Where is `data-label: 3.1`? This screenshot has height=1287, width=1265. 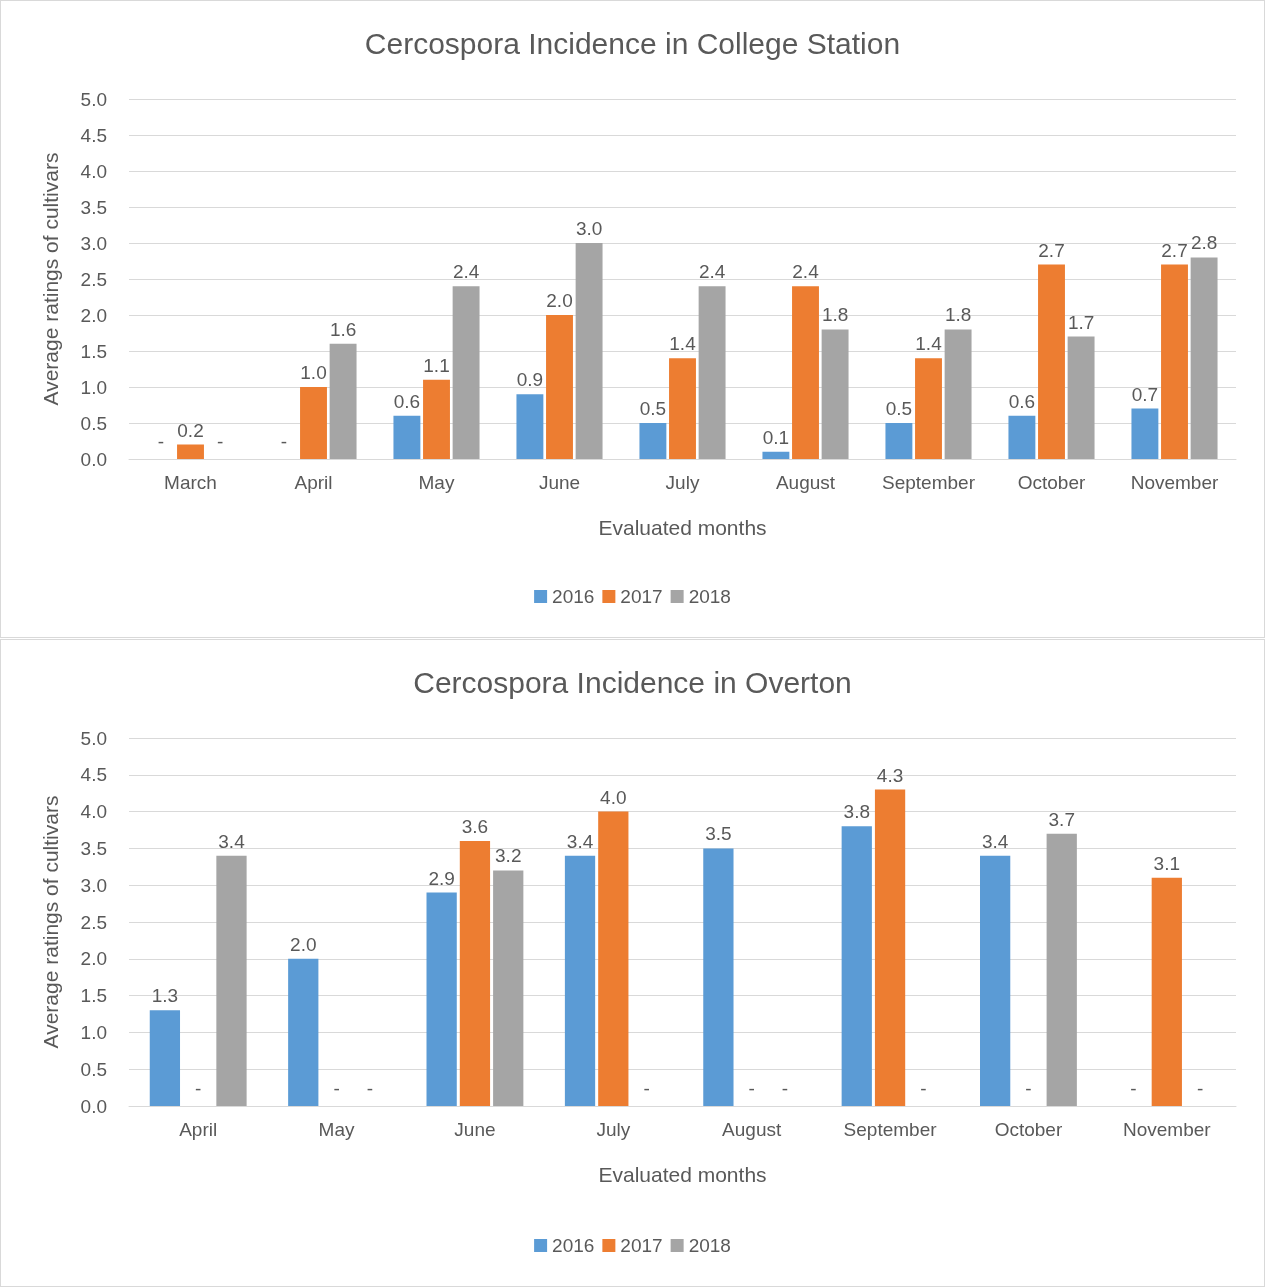 data-label: 3.1 is located at coordinates (1167, 863).